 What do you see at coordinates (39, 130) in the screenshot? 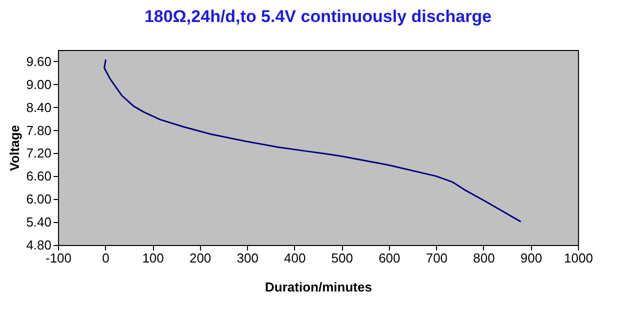
I see `y-tick-label: 7.80` at bounding box center [39, 130].